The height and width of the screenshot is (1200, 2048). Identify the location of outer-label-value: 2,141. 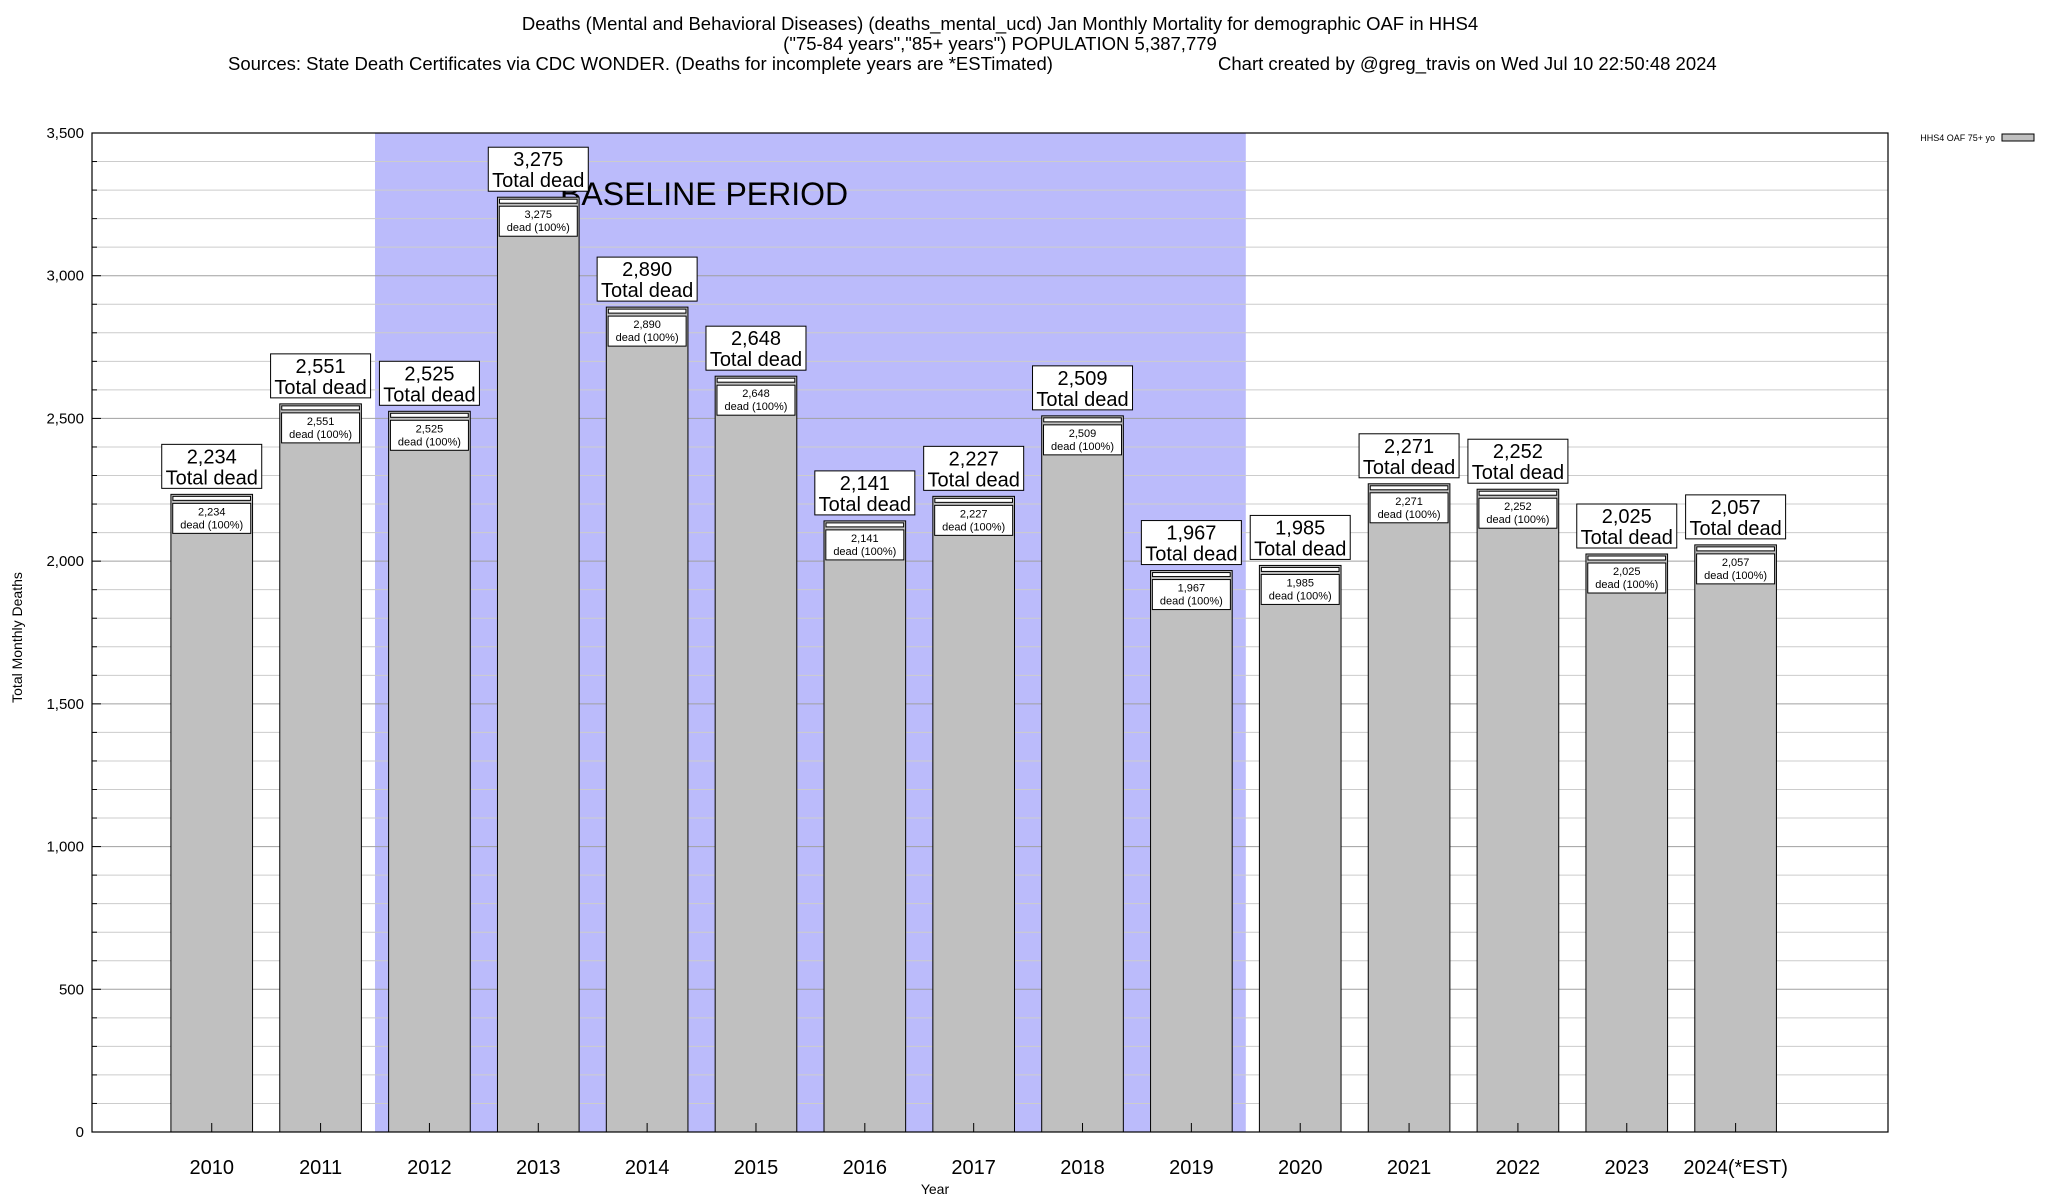
(865, 484).